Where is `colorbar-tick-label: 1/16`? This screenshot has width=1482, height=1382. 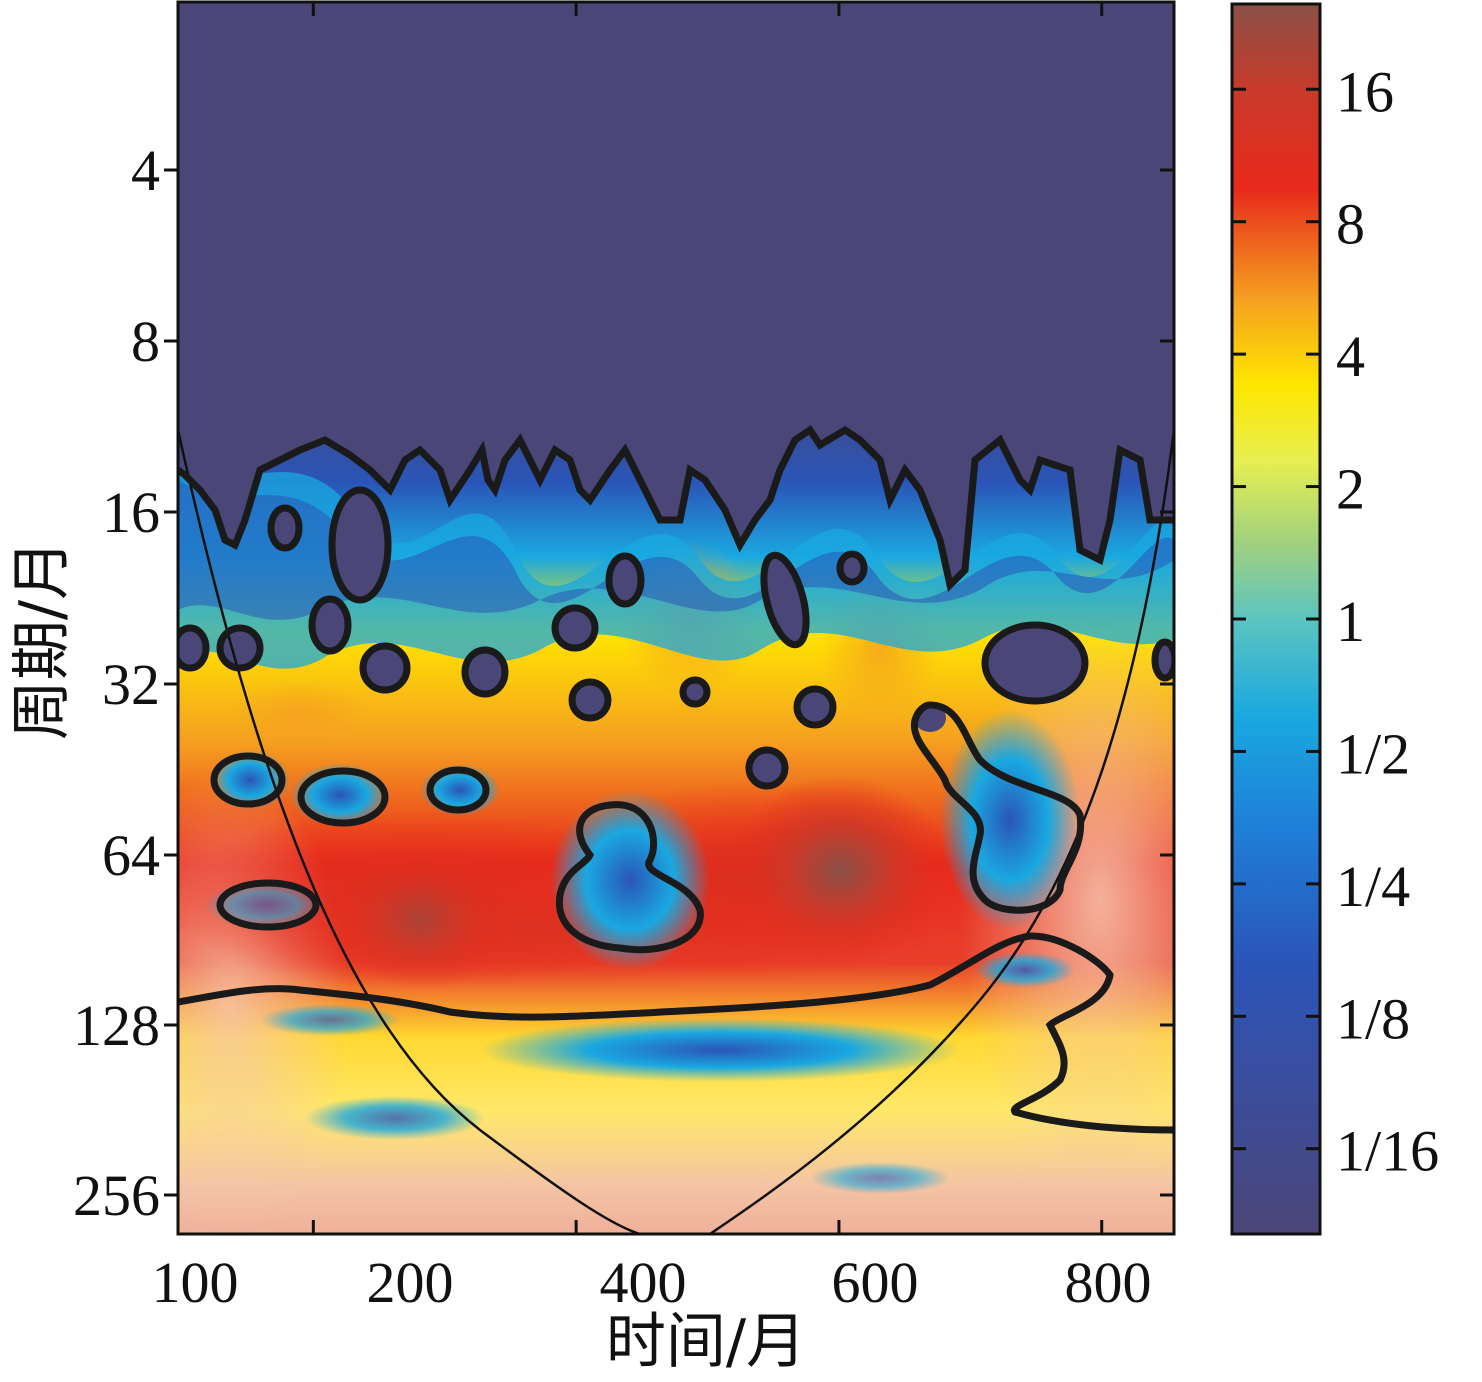 colorbar-tick-label: 1/16 is located at coordinates (1387, 1151).